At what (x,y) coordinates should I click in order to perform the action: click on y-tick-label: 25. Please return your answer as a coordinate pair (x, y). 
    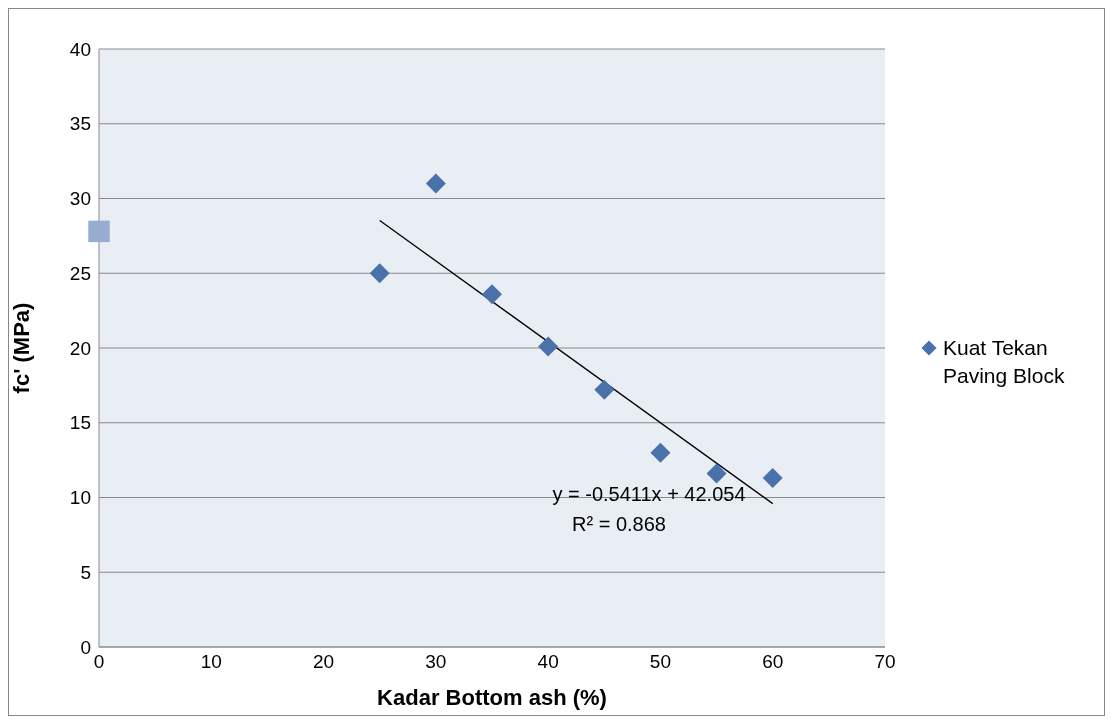
    Looking at the image, I should click on (80, 273).